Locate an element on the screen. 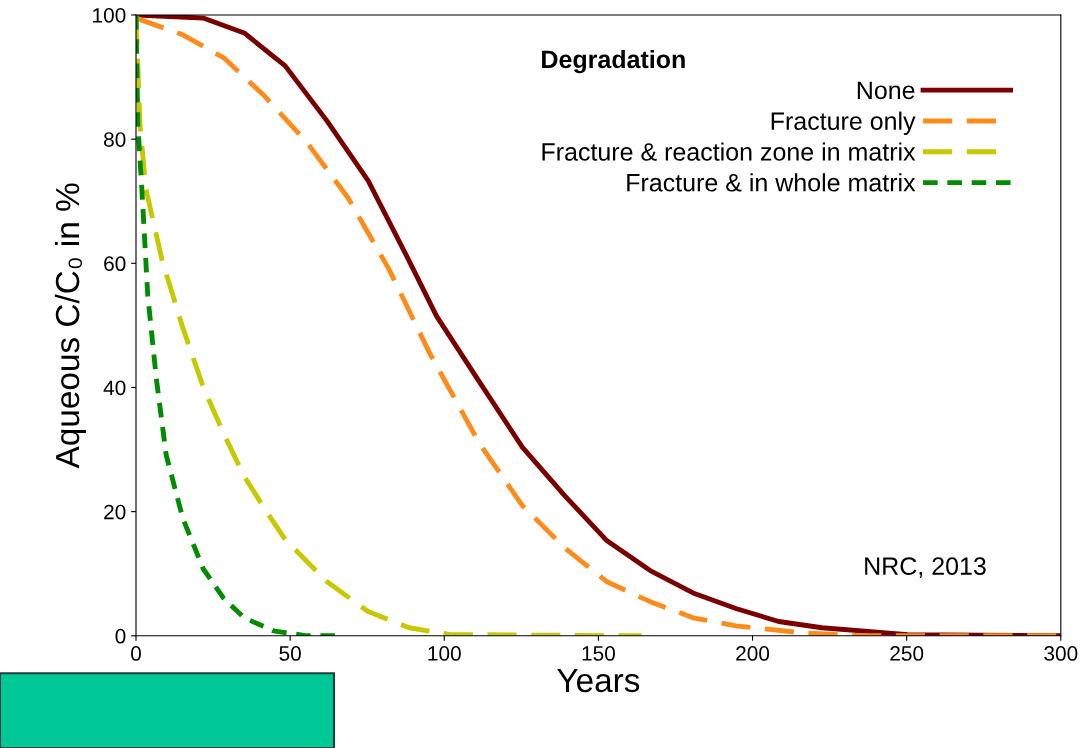 The image size is (1088, 748). x-tick-label: 100 is located at coordinates (444, 653).